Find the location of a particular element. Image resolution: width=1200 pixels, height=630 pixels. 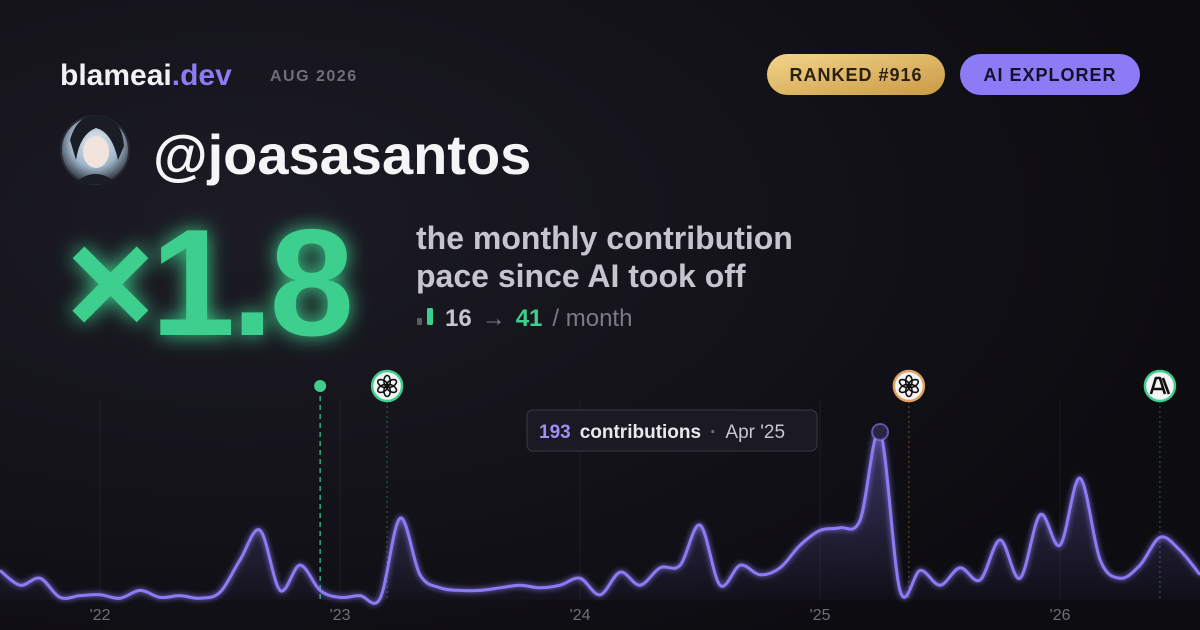

pace: 16 → 41 / month is located at coordinates (538, 318).